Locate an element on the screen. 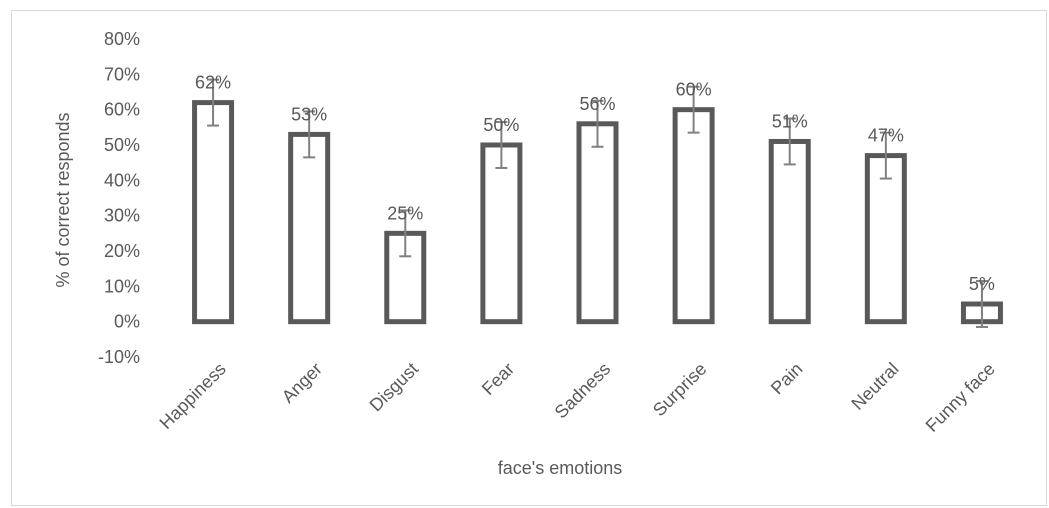 The image size is (1049, 508). y-axis-ticks: -10% 0% 10% 20% 30% 40% 50% 60% 70% 80% is located at coordinates (119, 198).